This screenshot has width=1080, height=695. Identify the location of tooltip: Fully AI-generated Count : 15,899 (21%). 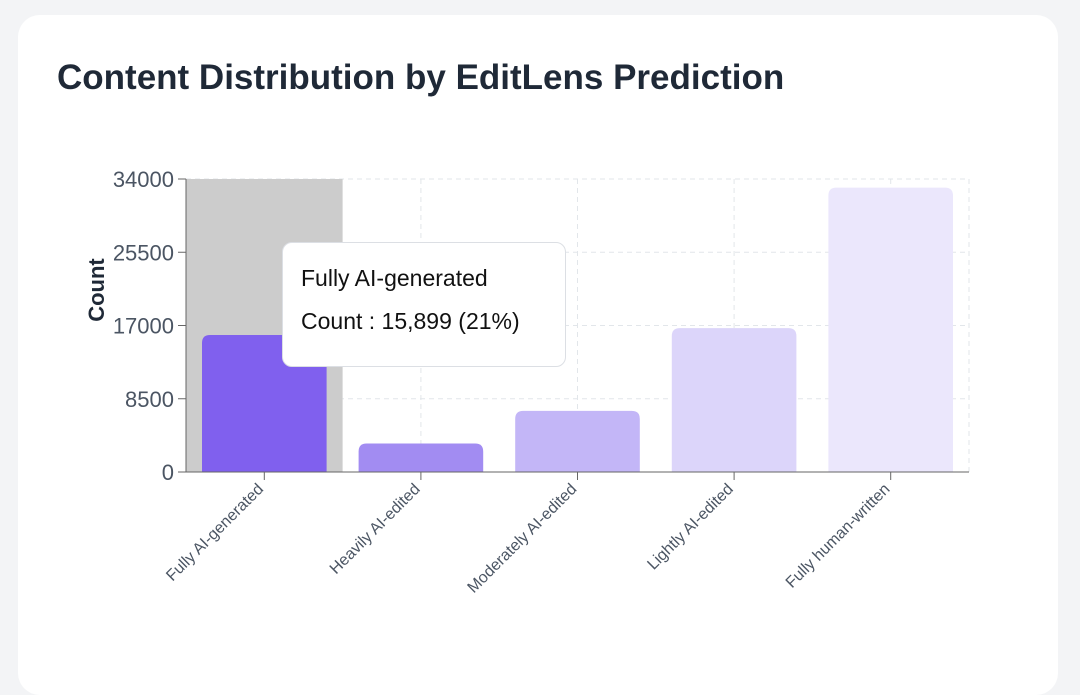
(424, 304).